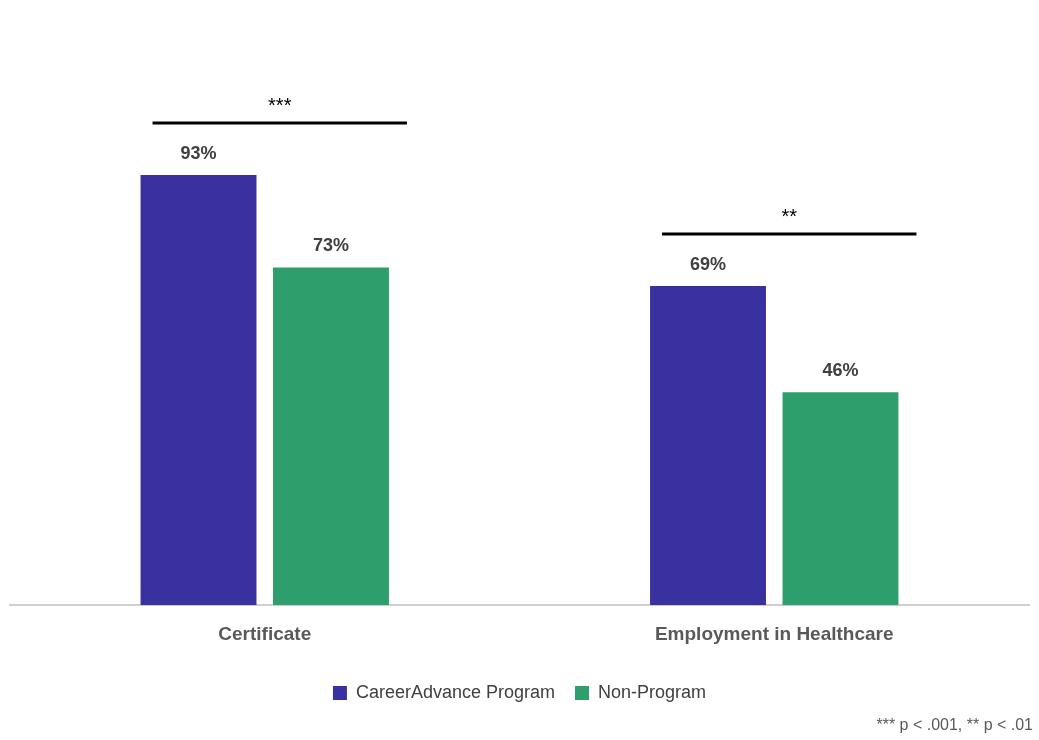 The height and width of the screenshot is (740, 1039). Describe the element at coordinates (789, 216) in the screenshot. I see `annotation: **` at that location.